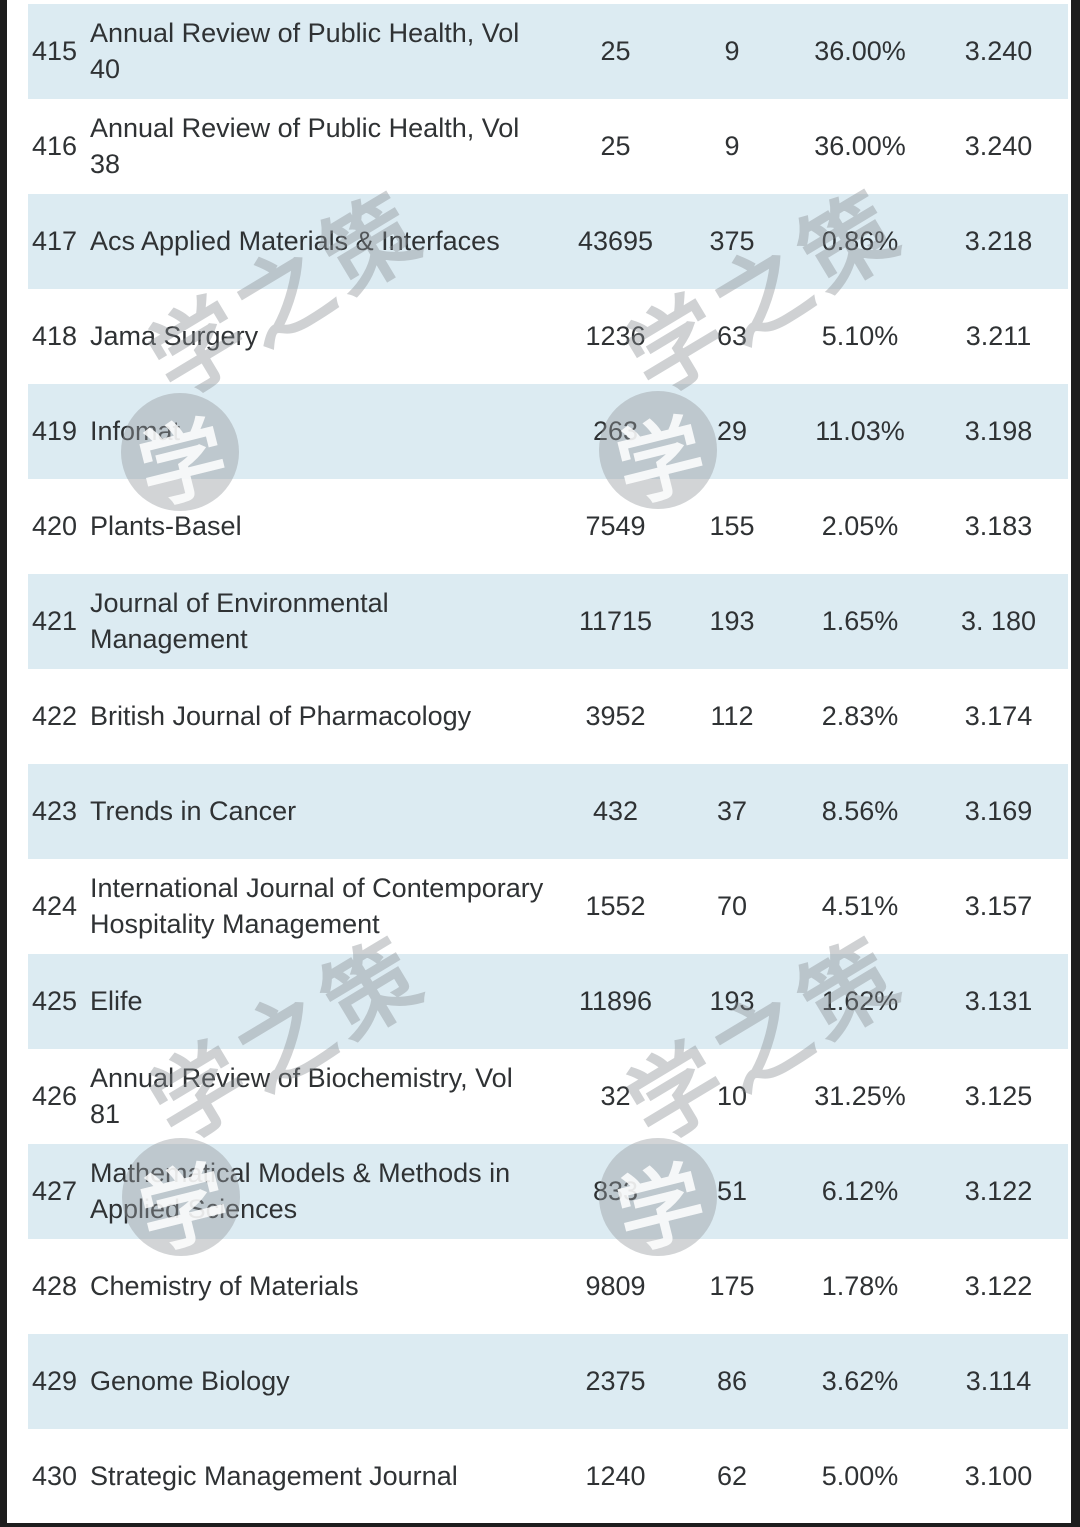 Image resolution: width=1080 pixels, height=1527 pixels. Describe the element at coordinates (732, 1475) in the screenshot. I see `count-b-cell-text: 62` at that location.